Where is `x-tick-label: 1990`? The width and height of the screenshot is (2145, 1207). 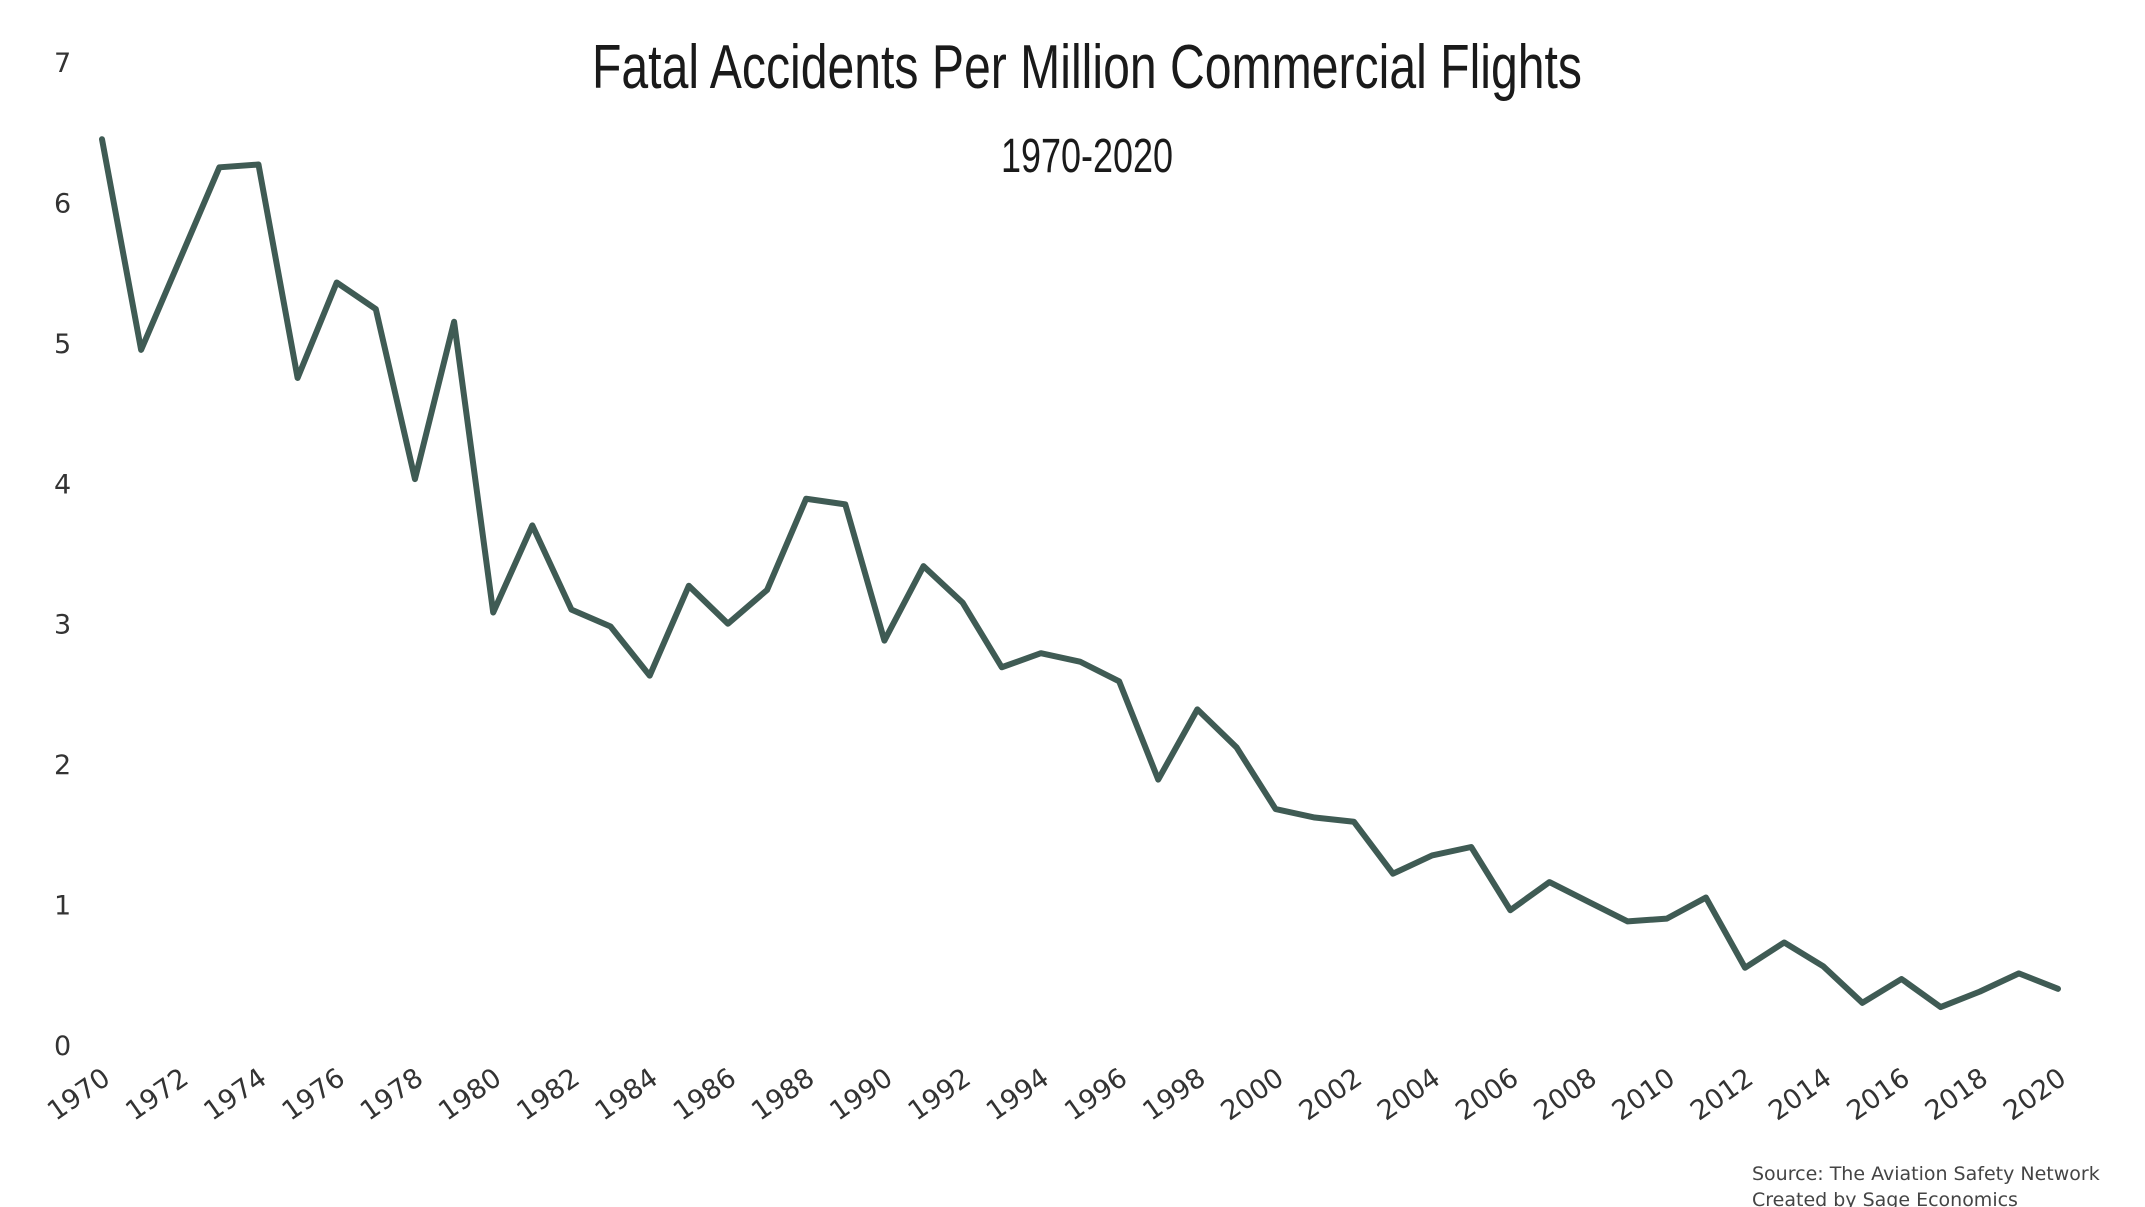
x-tick-label: 1990 is located at coordinates (861, 1094).